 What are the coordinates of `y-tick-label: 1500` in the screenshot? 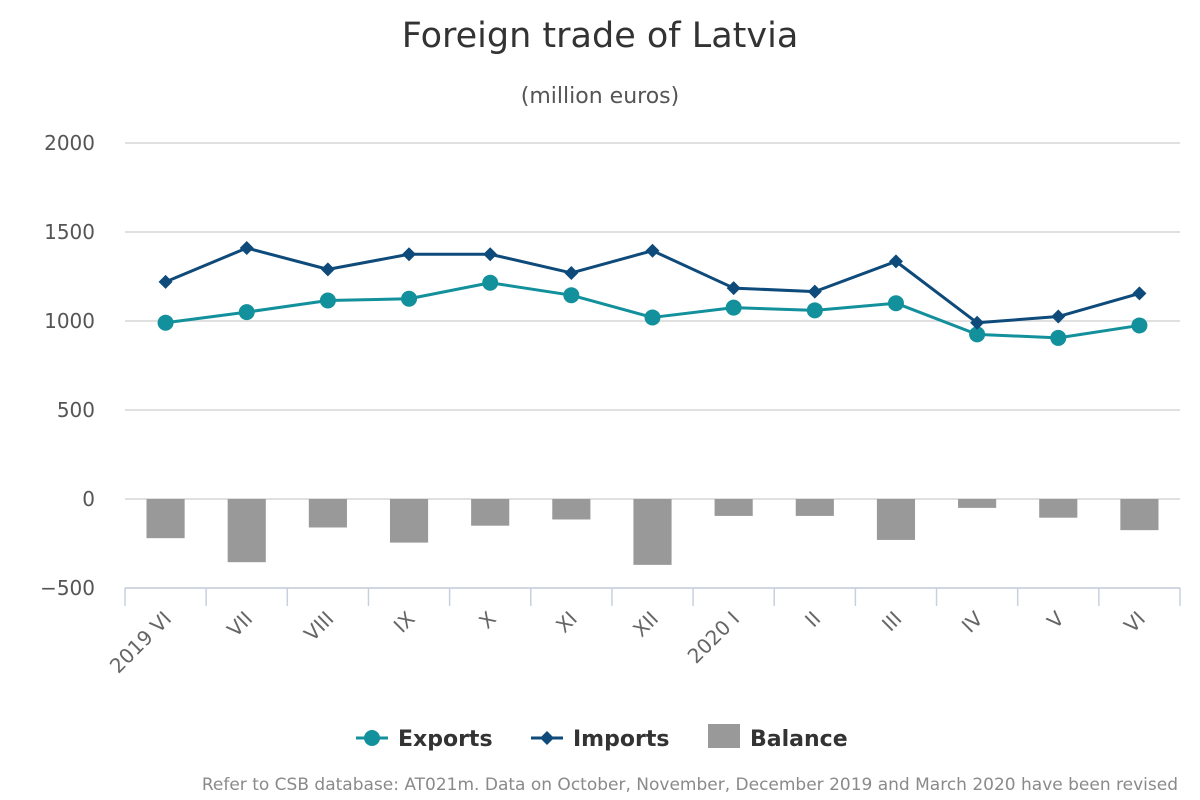 It's located at (69, 232).